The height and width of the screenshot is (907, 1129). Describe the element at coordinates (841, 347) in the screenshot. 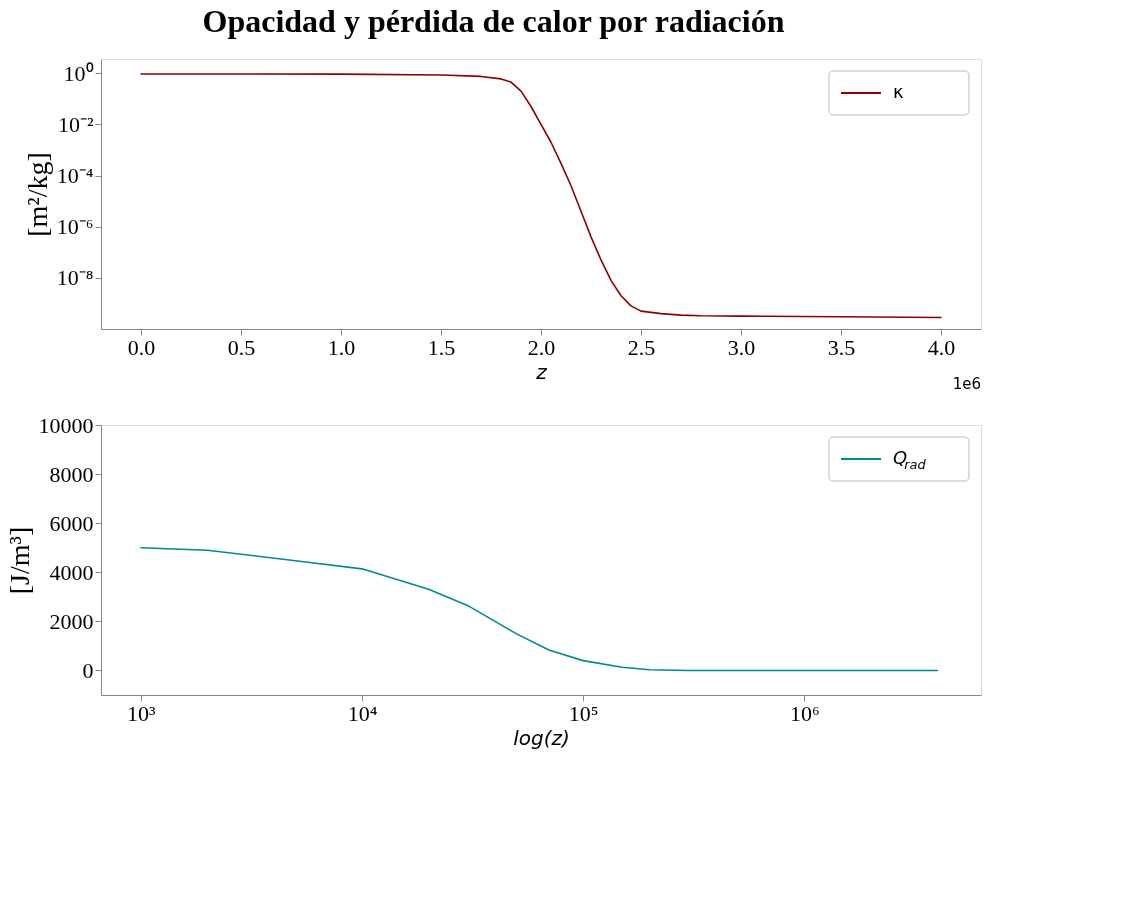

I see `x-tick-label: 3.5` at that location.